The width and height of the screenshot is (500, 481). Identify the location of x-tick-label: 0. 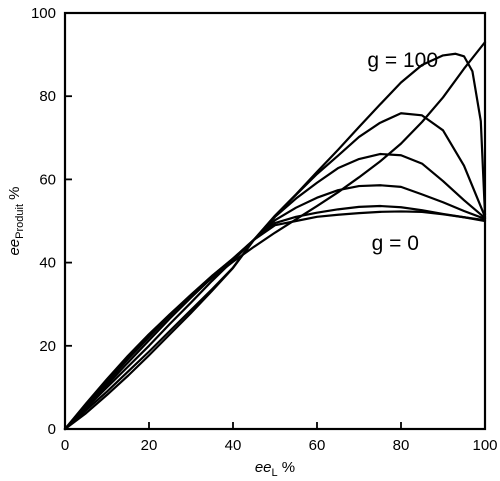
(65, 445).